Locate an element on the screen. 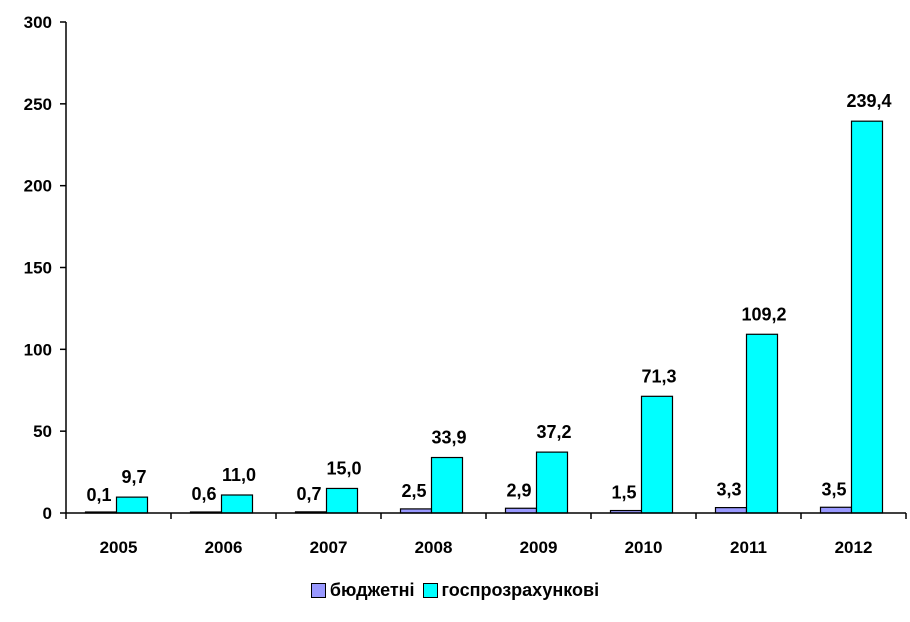 The image size is (910, 622). data-label-selfsupporting: 9,7 is located at coordinates (133, 477).